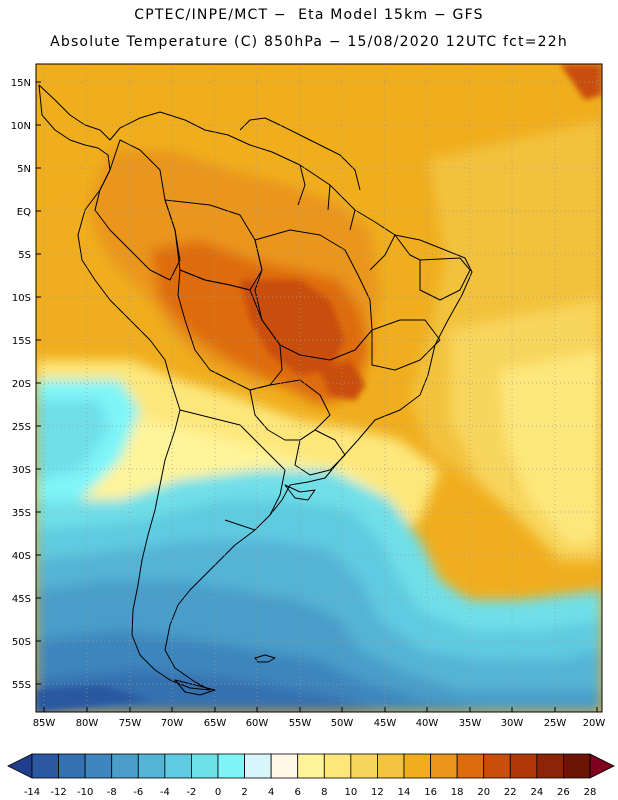 This screenshot has width=618, height=800. I want to click on colorbar-label: 26, so click(563, 792).